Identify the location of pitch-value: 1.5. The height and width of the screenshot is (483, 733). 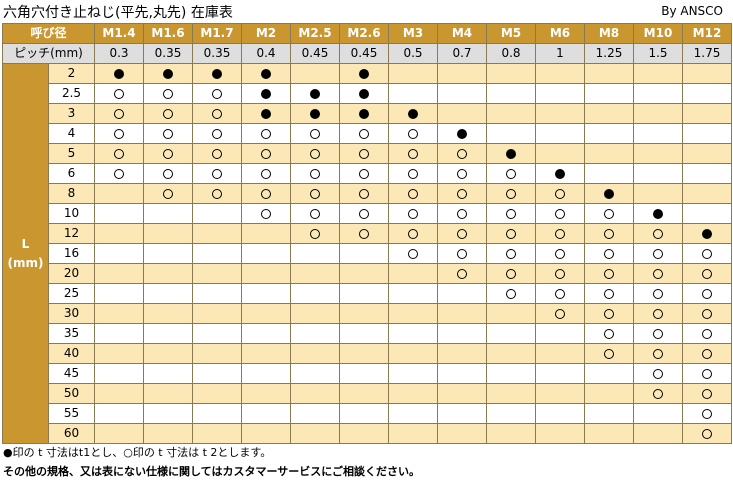
(658, 53).